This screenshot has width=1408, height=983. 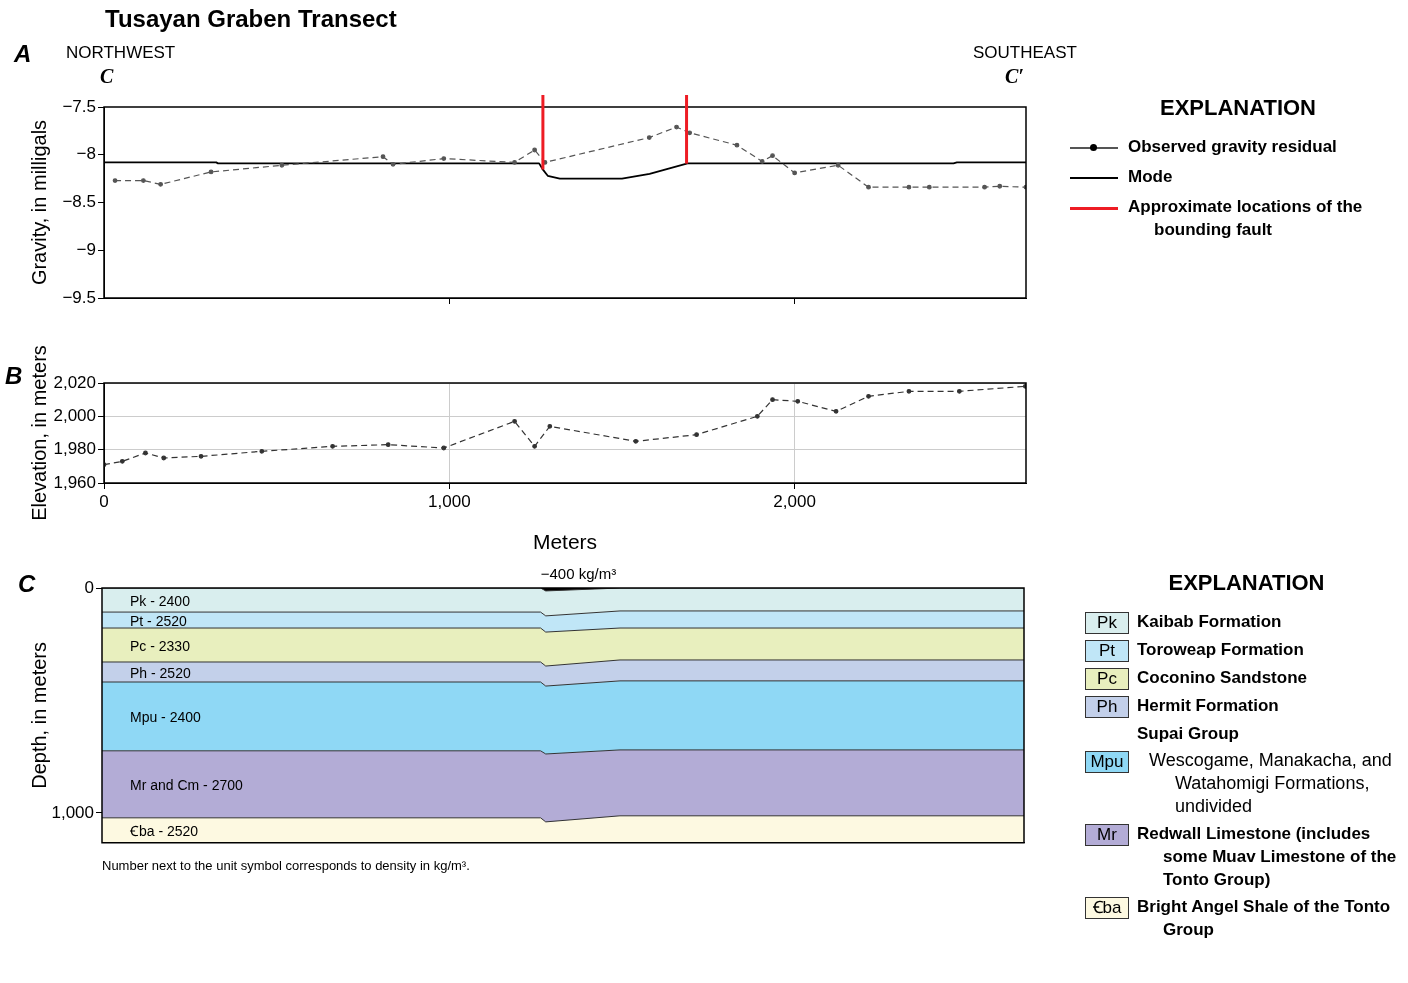 I want to click on series-label: Ph - 2520, so click(x=160, y=672).